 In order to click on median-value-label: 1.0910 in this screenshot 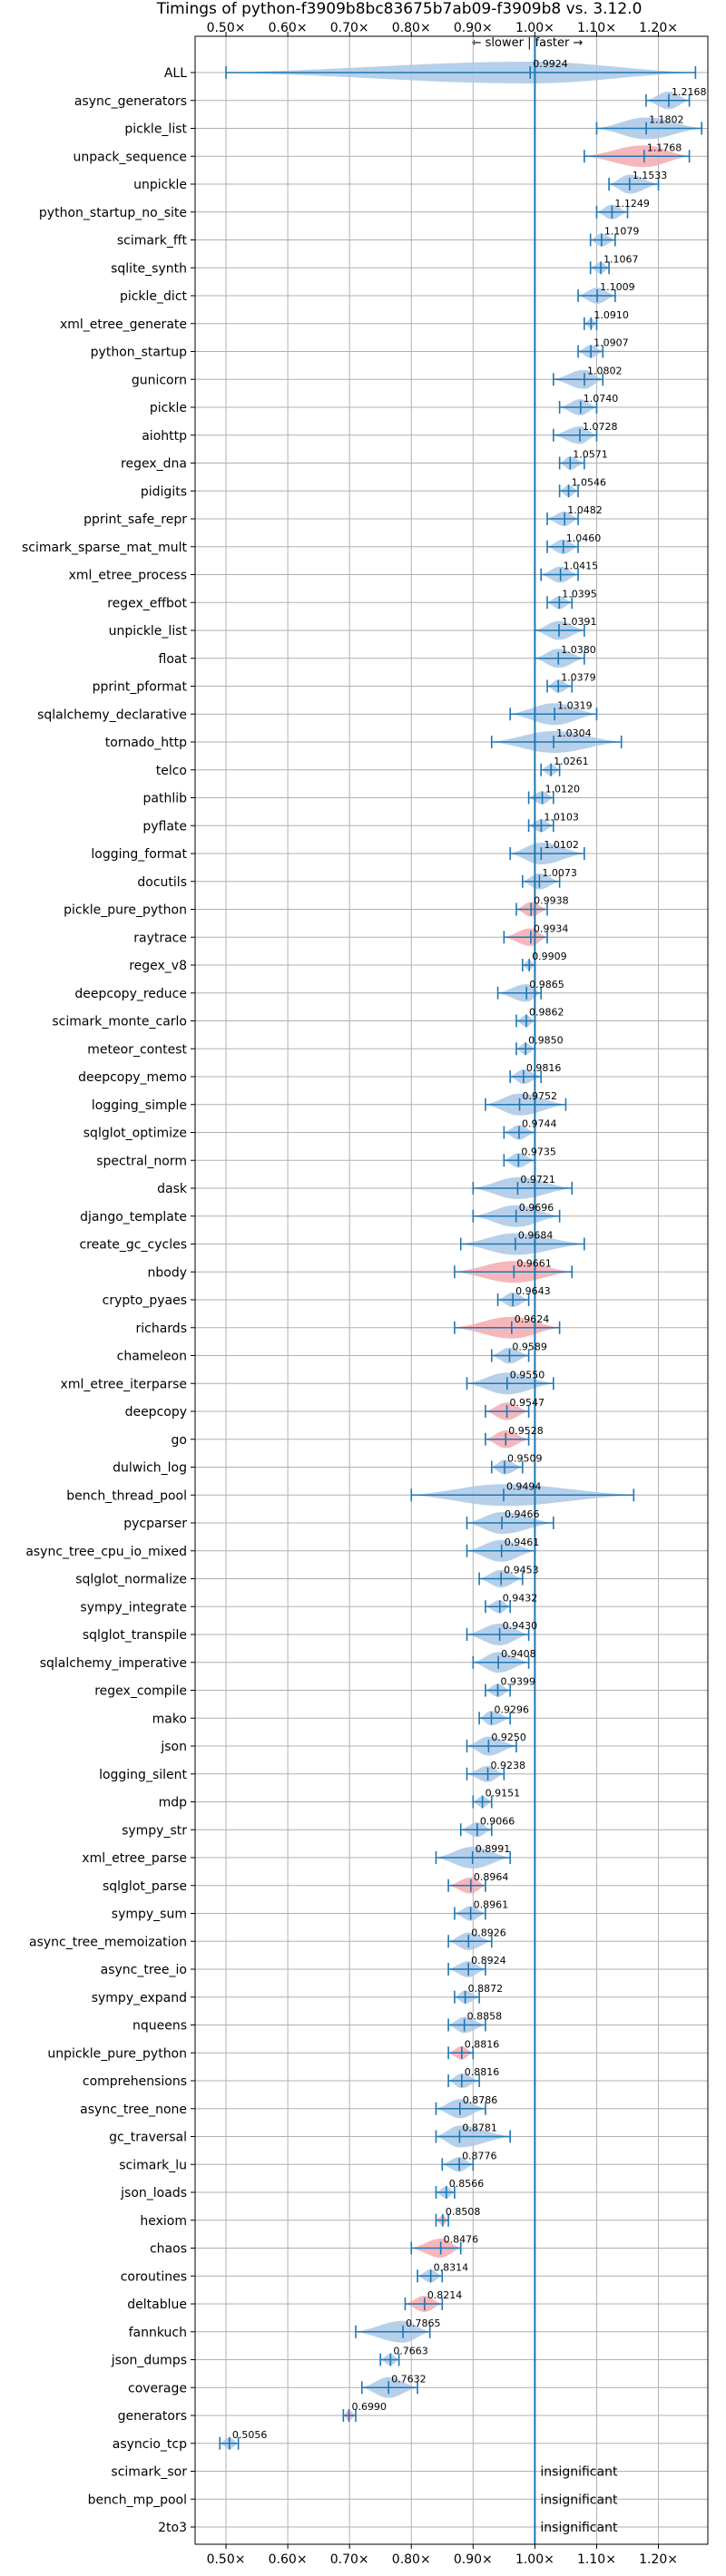, I will do `click(611, 315)`.